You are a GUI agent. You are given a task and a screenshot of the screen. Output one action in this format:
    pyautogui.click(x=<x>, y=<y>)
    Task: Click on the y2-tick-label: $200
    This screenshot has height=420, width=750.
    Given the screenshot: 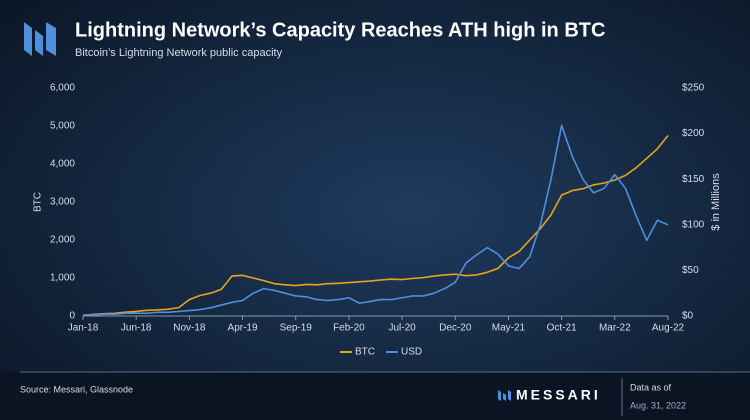 What is the action you would take?
    pyautogui.click(x=693, y=133)
    